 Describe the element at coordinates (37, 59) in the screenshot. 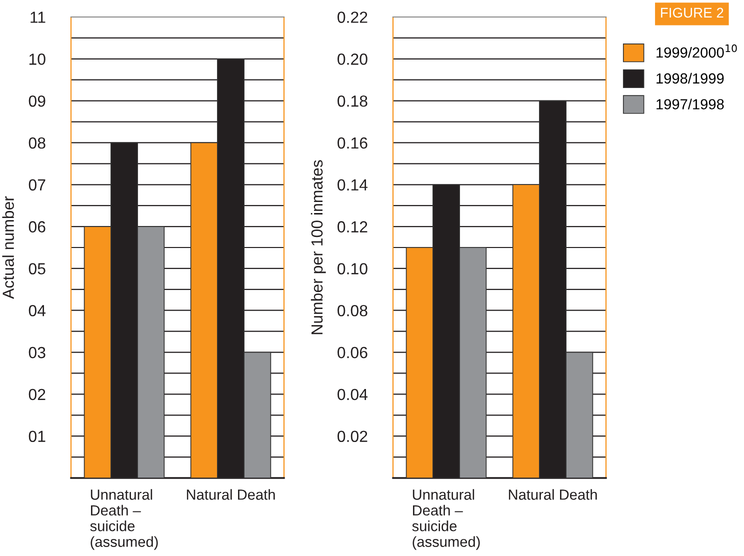

I see `y-tick-label: 10` at that location.